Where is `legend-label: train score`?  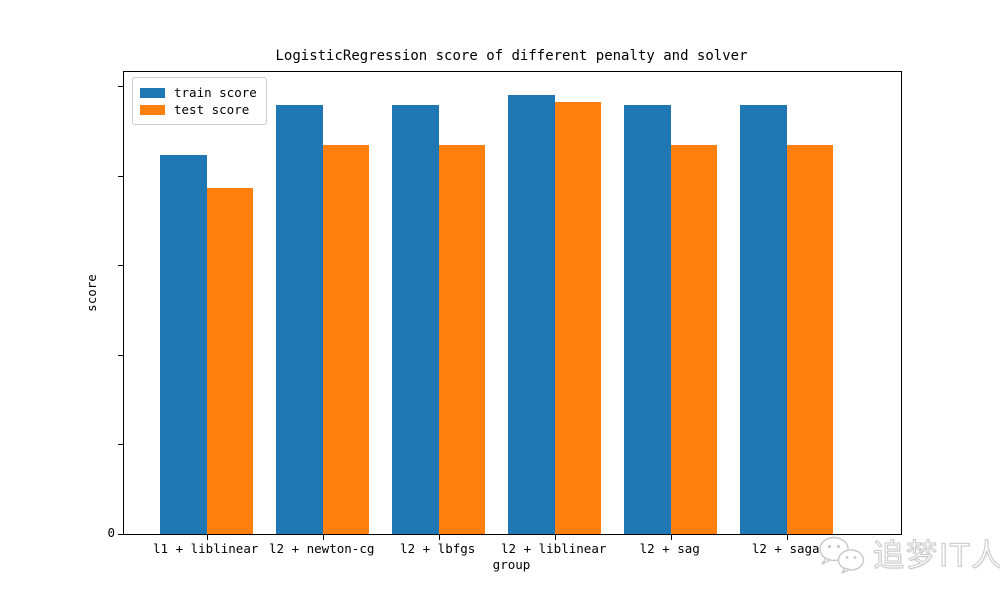 legend-label: train score is located at coordinates (215, 92).